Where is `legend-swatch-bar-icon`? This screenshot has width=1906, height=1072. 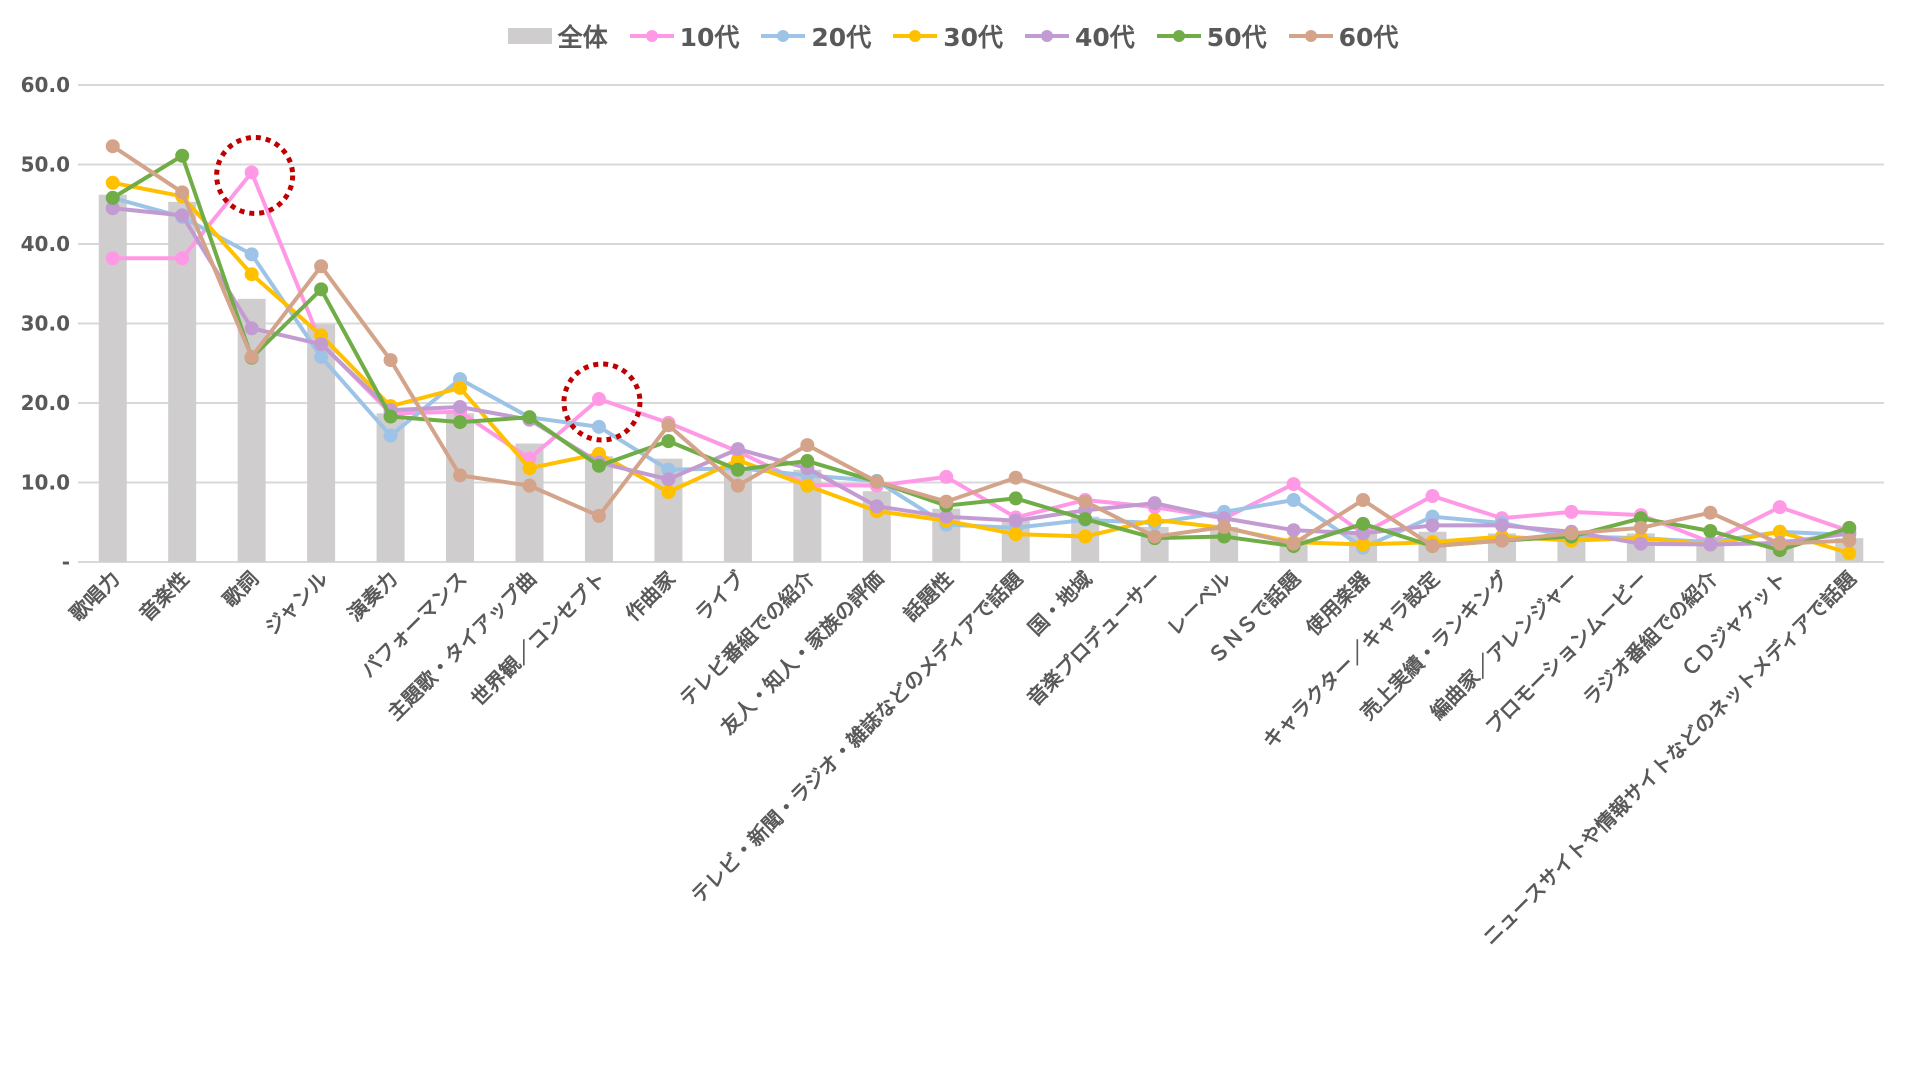 legend-swatch-bar-icon is located at coordinates (529, 36).